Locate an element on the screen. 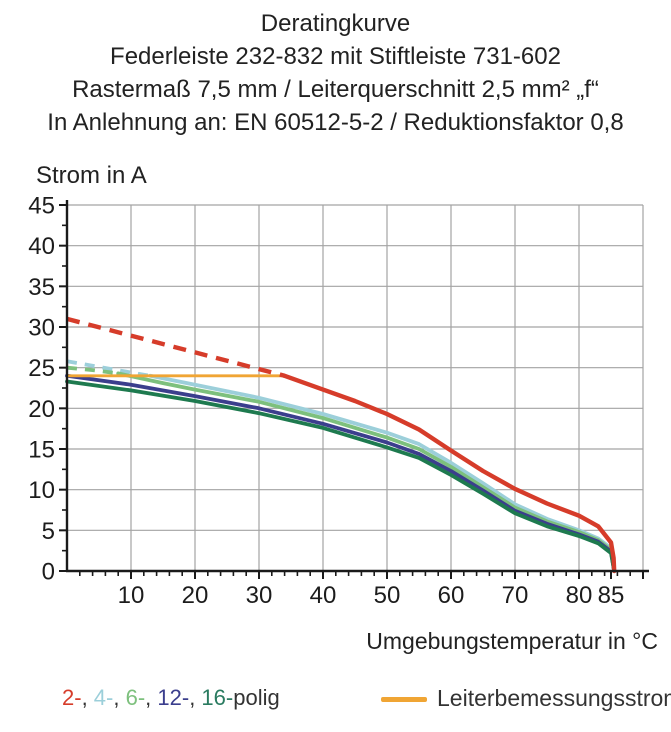  x-tick-label: 60 is located at coordinates (451, 595).